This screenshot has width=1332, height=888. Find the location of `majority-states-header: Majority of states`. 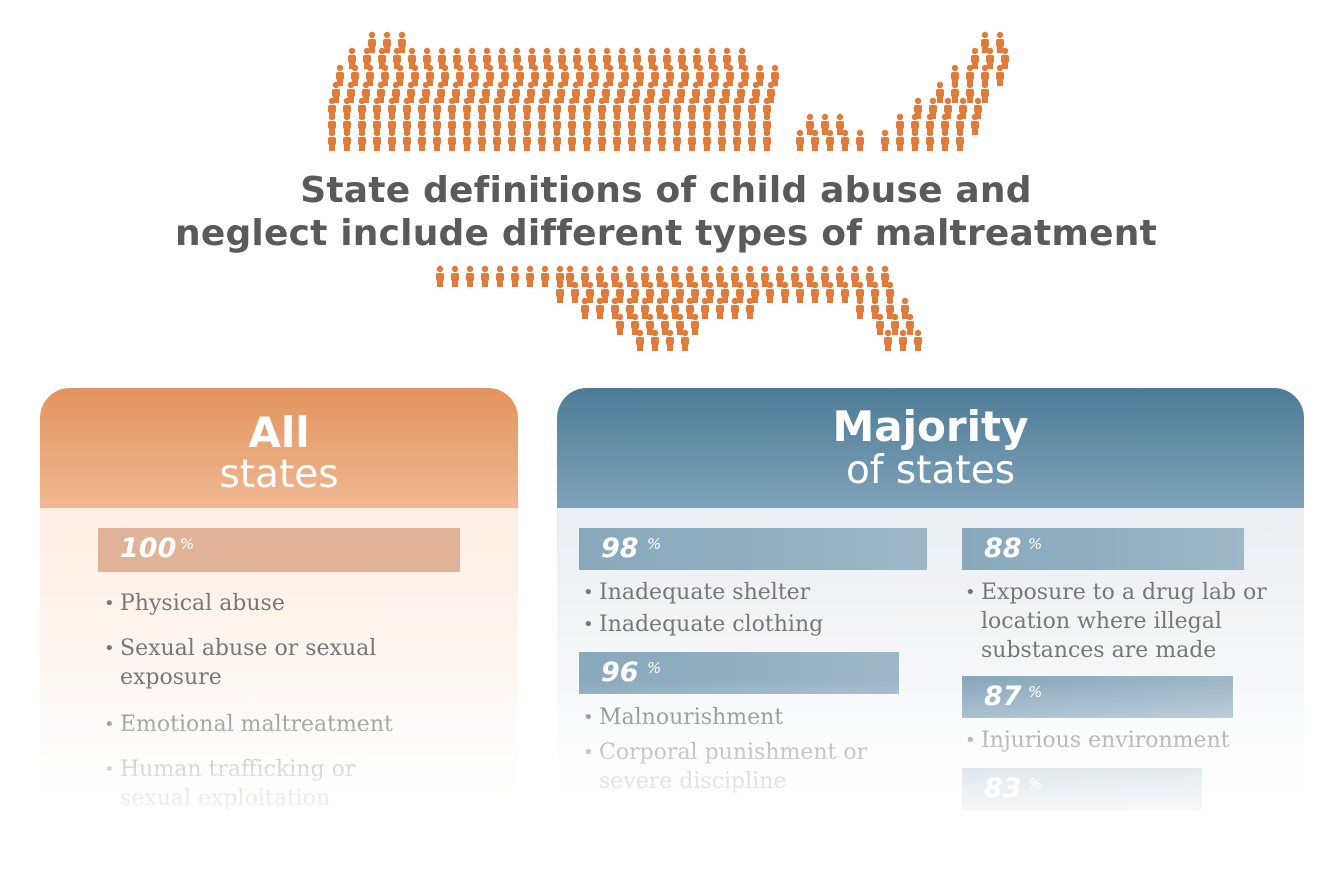

majority-states-header: Majority of states is located at coordinates (930, 448).